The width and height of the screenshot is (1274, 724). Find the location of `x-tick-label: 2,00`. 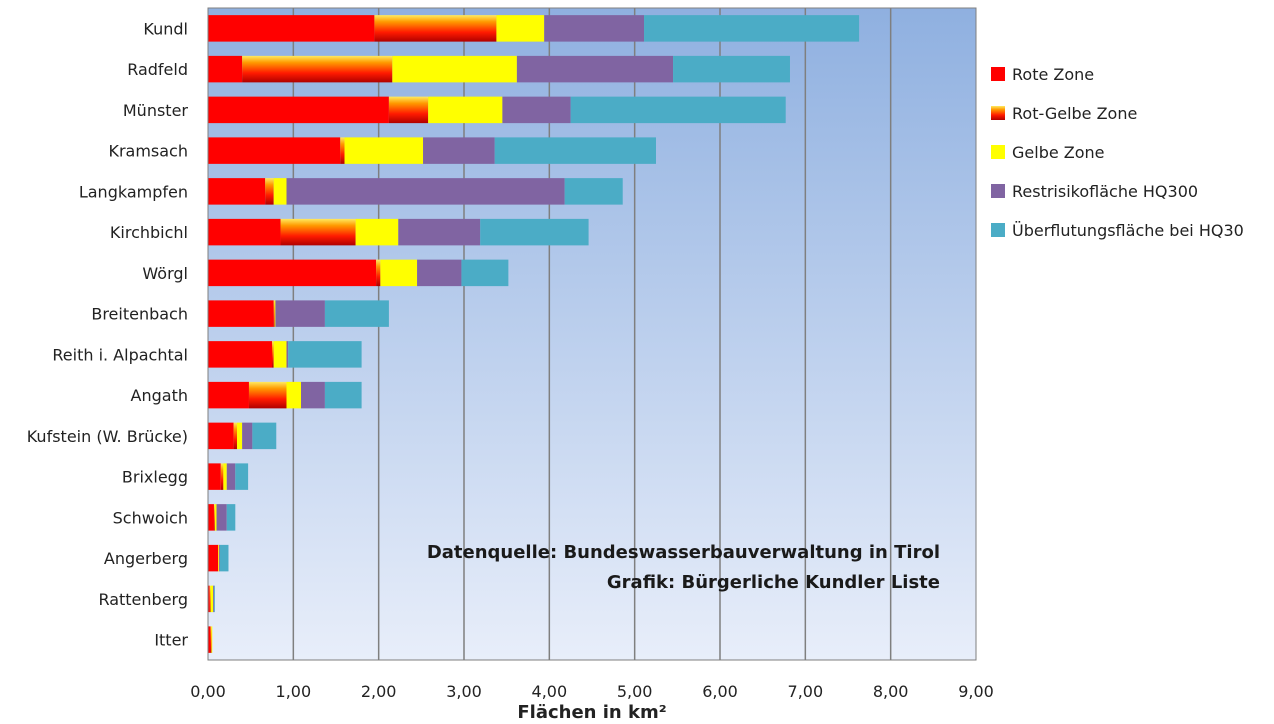

x-tick-label: 2,00 is located at coordinates (379, 691).